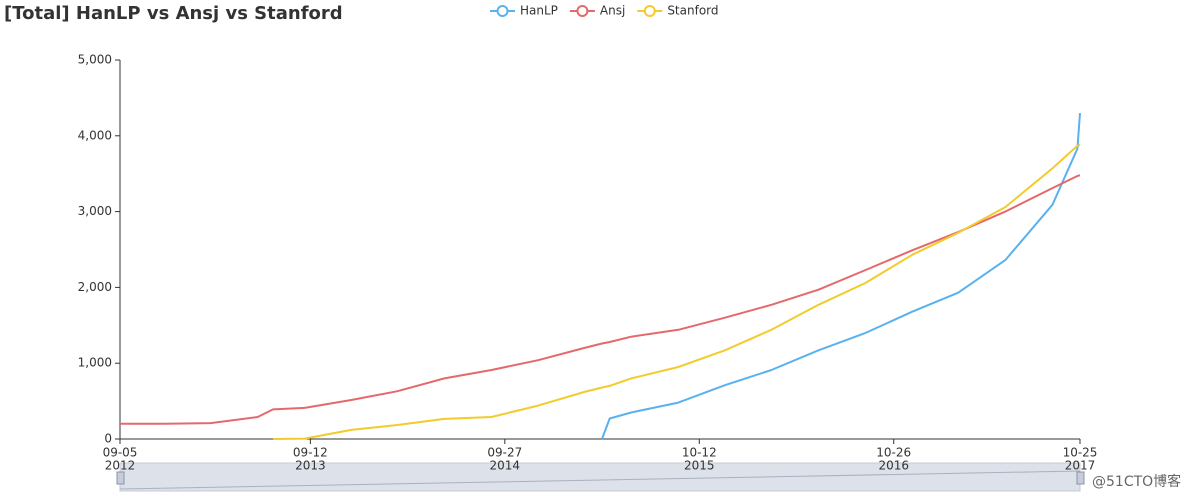  What do you see at coordinates (120, 453) in the screenshot?
I see `x-tick-label: 09-05` at bounding box center [120, 453].